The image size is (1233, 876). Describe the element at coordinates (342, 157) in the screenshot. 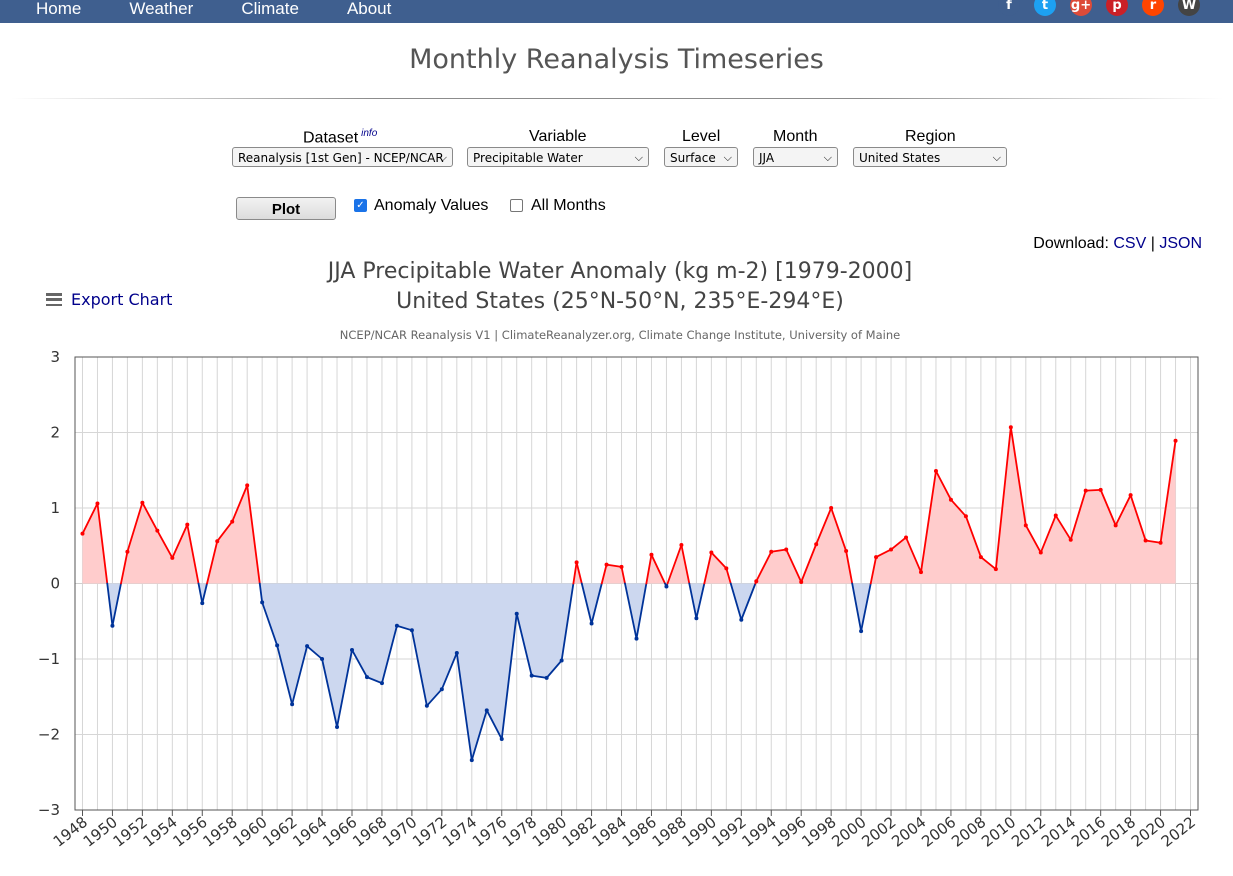

I see `dataset-select: Reanalysis [1st Gen] - NCEP/NCAR ⌵` at that location.